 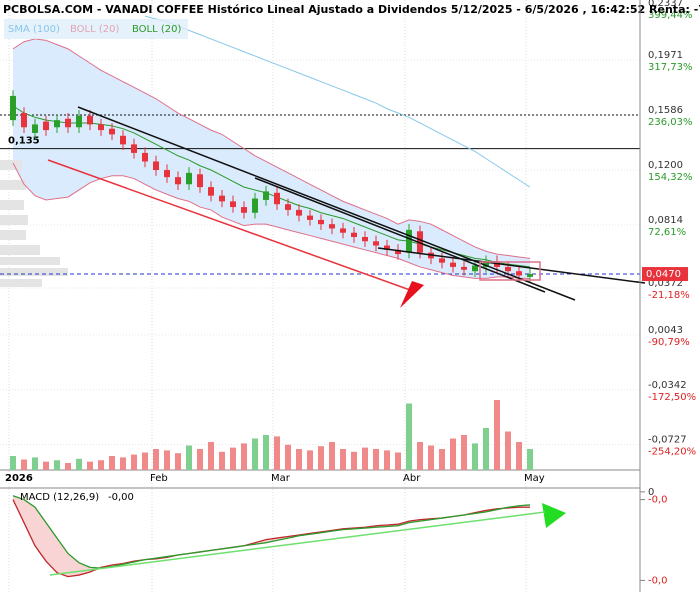 I want to click on x-tick-label: May, so click(x=534, y=478).